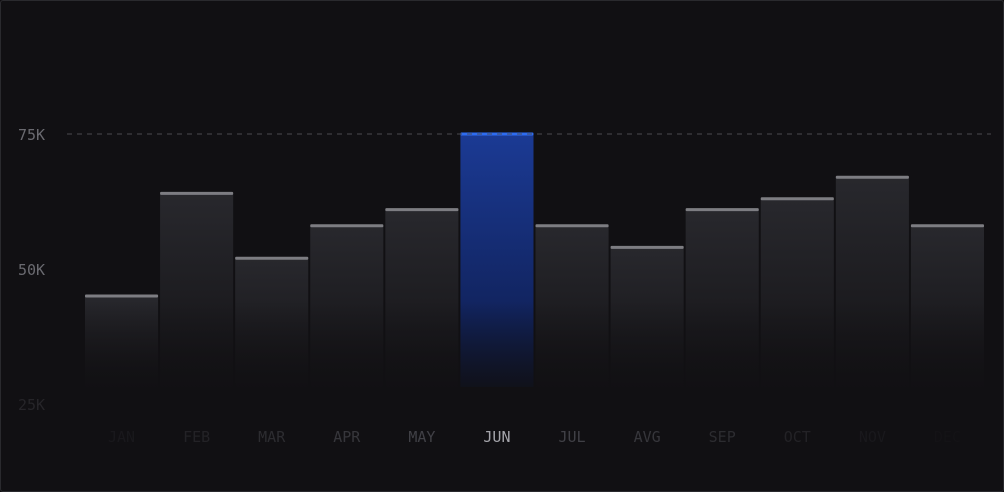  What do you see at coordinates (947, 437) in the screenshot?
I see `x-tick-label: DEC` at bounding box center [947, 437].